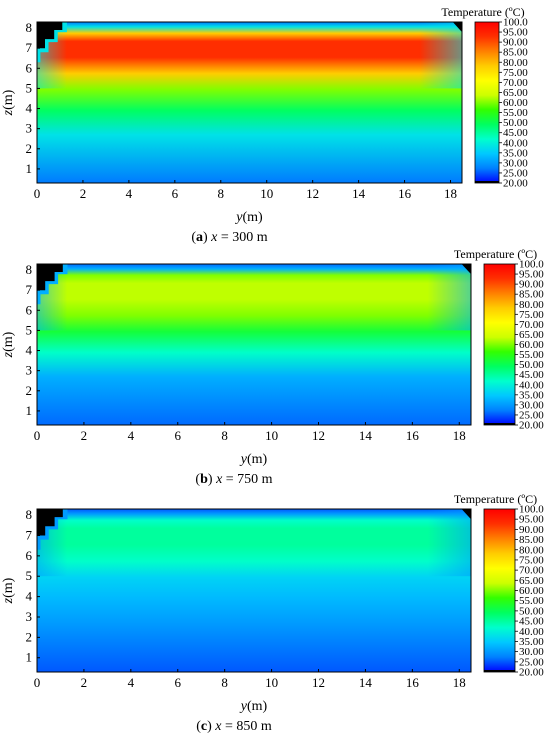 The width and height of the screenshot is (550, 739). Describe the element at coordinates (204, 726) in the screenshot. I see `caption-letter: c` at that location.